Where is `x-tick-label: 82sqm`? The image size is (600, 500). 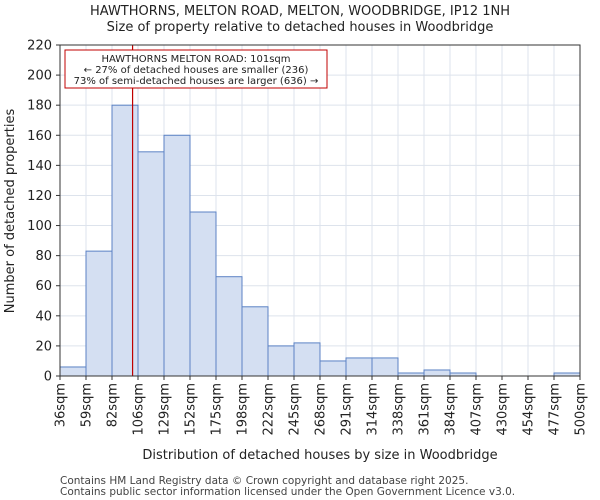
x-tick-label: 82sqm is located at coordinates (113, 405).